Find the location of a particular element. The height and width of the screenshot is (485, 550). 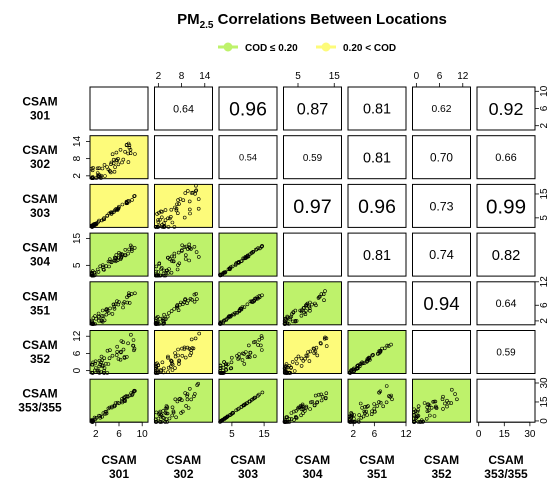

tick-label: 15 is located at coordinates (77, 238).